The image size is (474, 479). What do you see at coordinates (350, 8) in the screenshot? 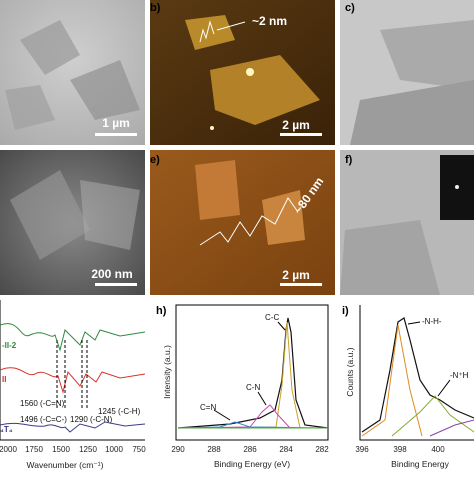
I see `panel-label: c)` at bounding box center [350, 8].